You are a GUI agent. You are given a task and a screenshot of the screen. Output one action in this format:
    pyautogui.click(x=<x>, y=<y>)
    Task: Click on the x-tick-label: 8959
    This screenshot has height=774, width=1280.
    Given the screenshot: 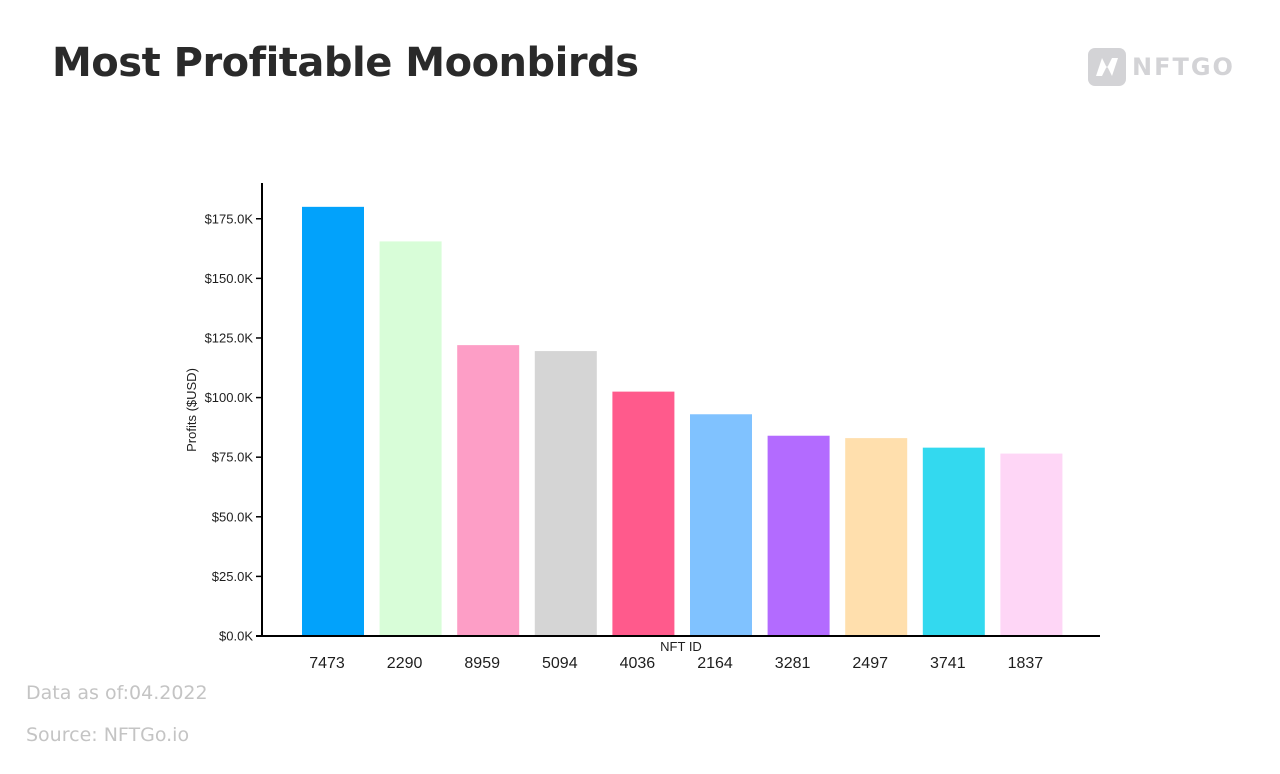 What is the action you would take?
    pyautogui.click(x=482, y=663)
    